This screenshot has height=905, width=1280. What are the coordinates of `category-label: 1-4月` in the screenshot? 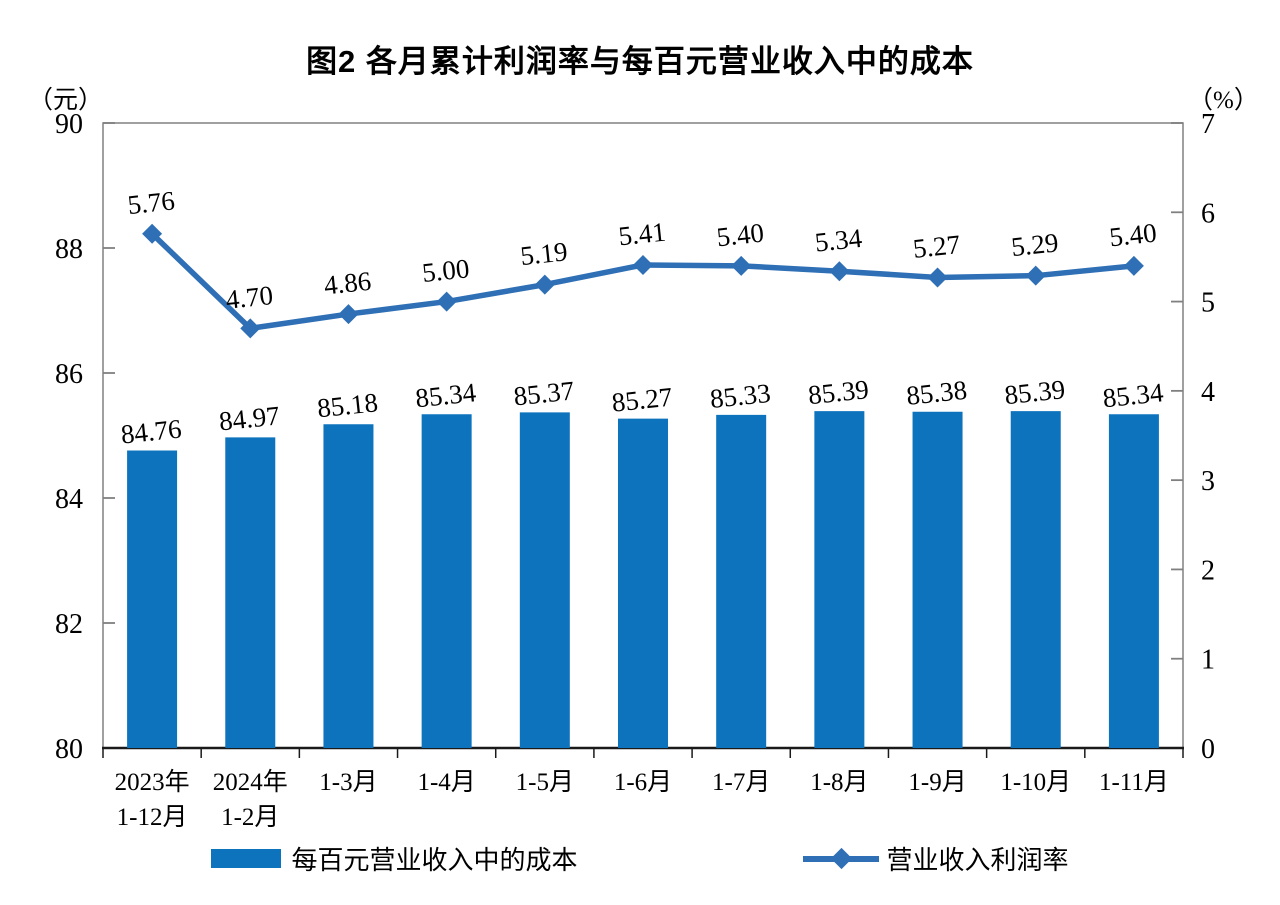 It's located at (446, 782).